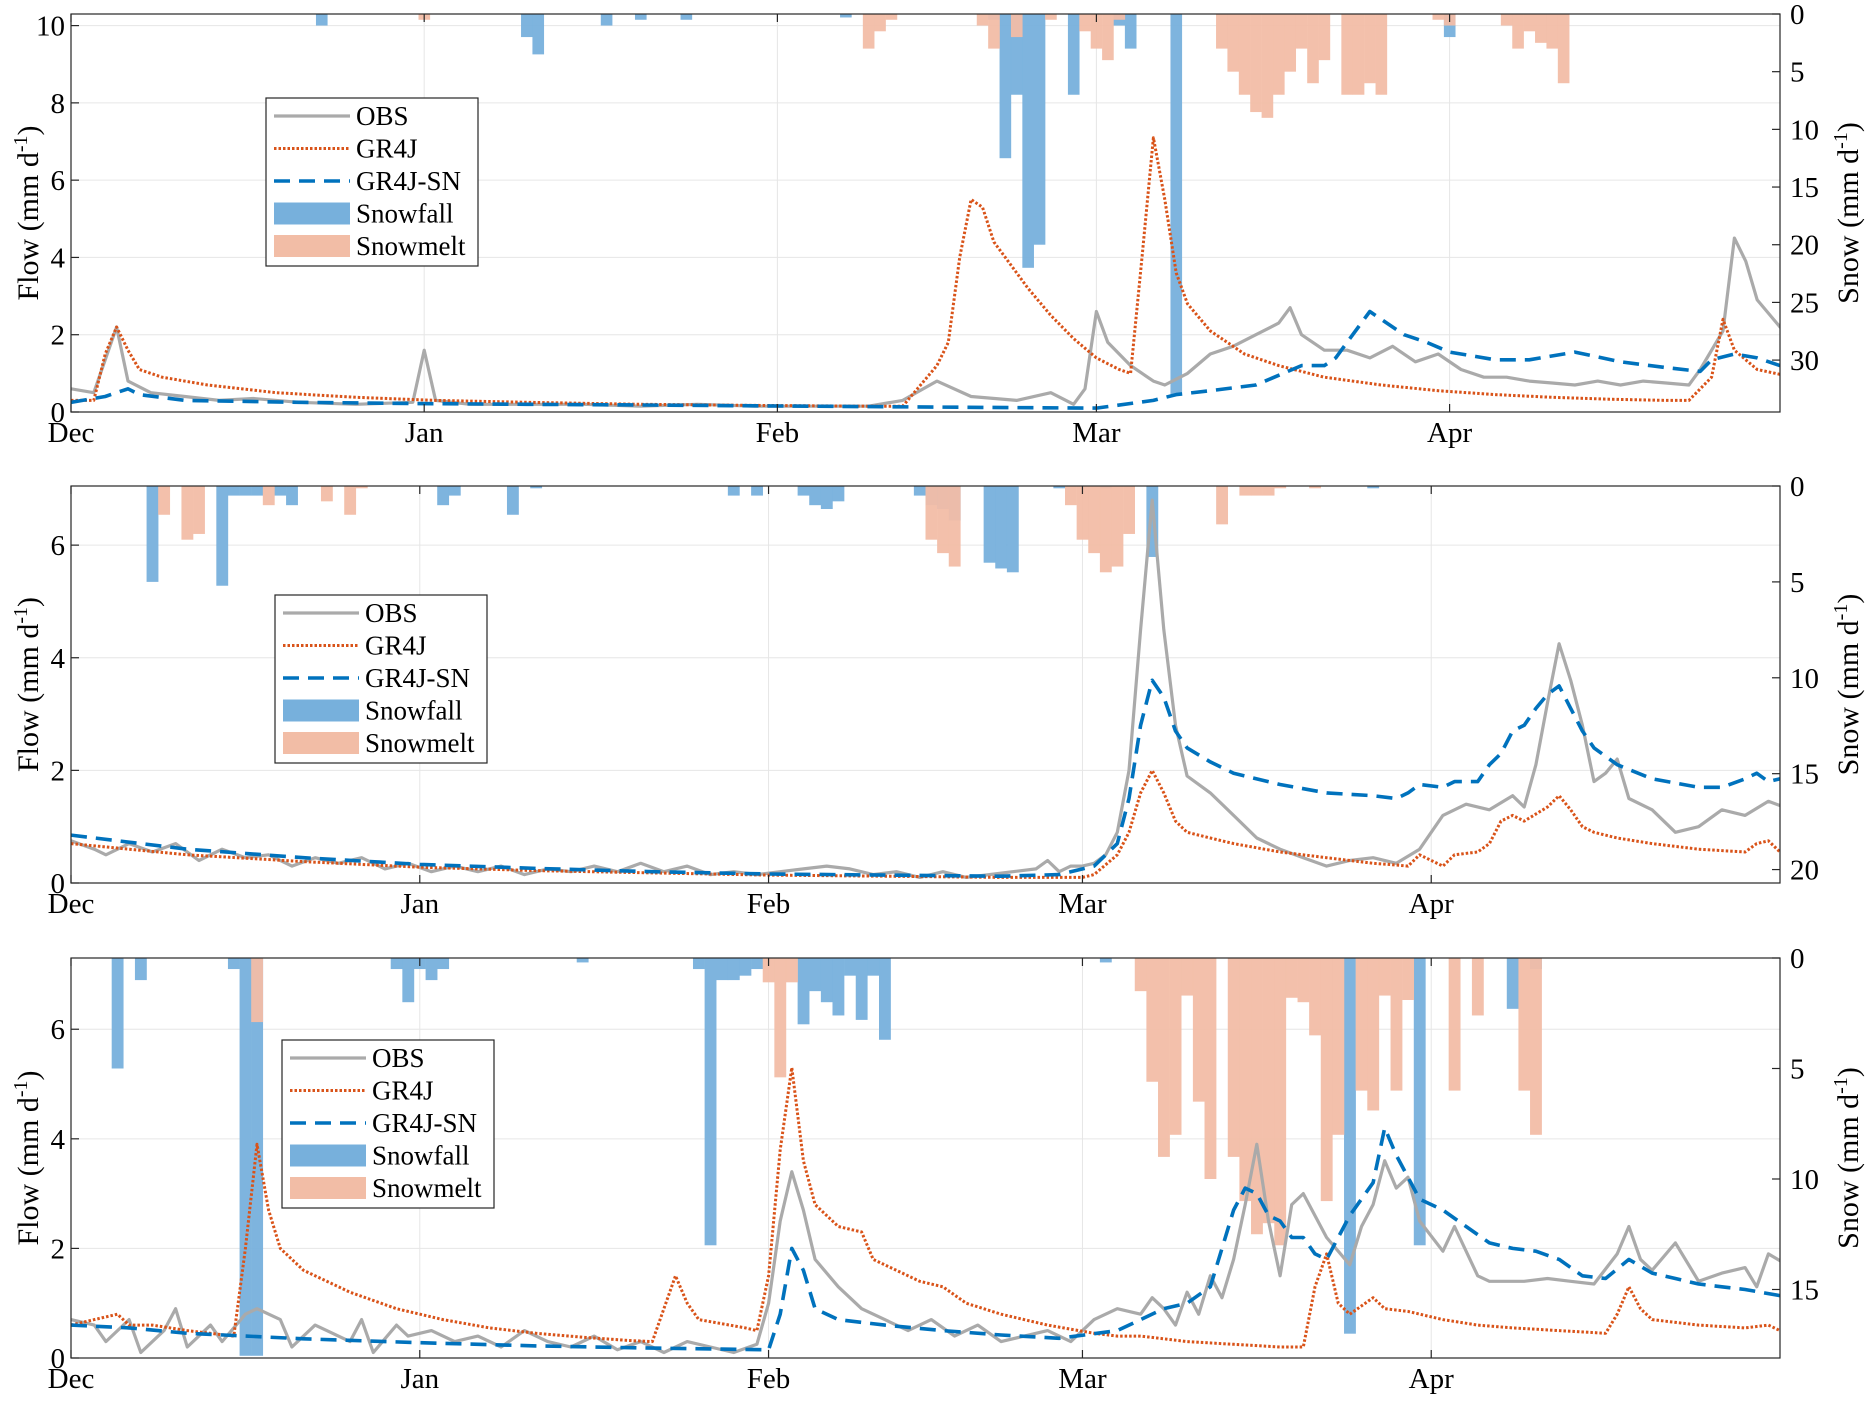 The image size is (1870, 1408). Describe the element at coordinates (994, 66) in the screenshot. I see `bars-snowmelt` at that location.